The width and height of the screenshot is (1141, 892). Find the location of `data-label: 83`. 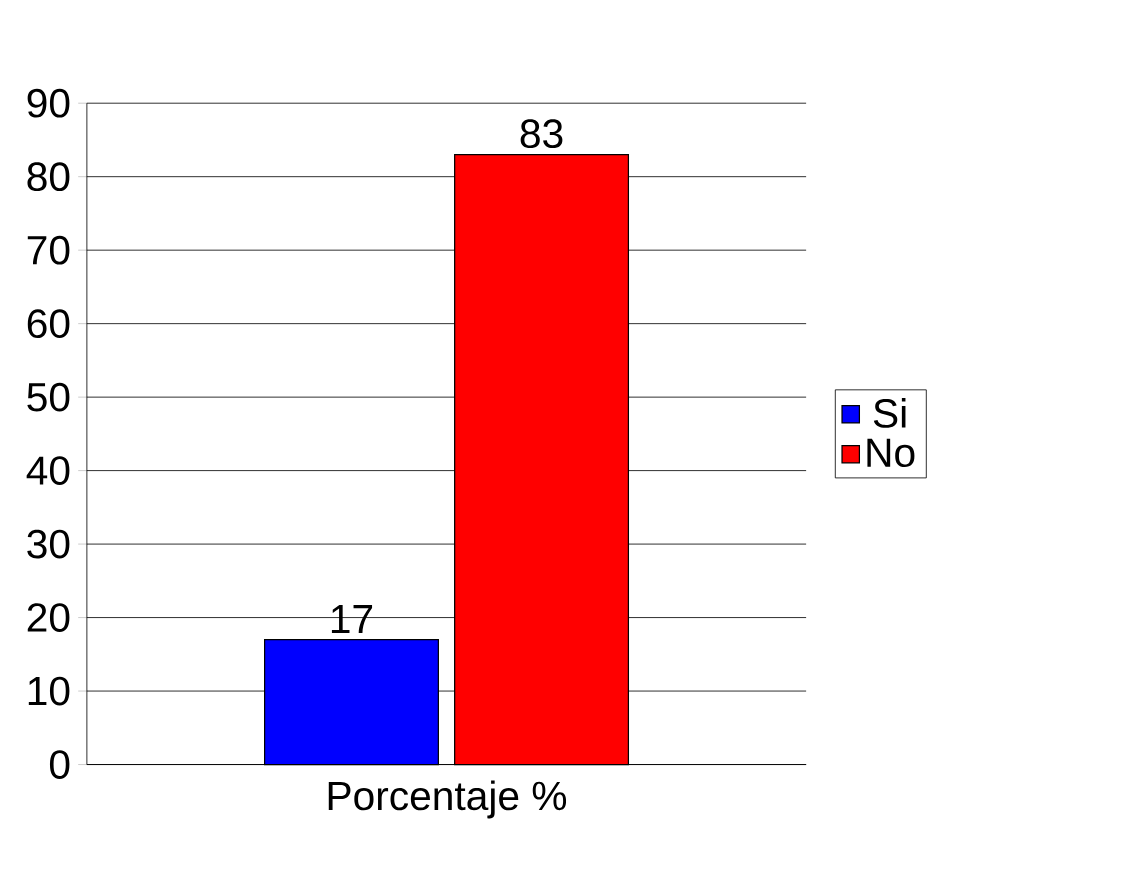

data-label: 83 is located at coordinates (541, 134).